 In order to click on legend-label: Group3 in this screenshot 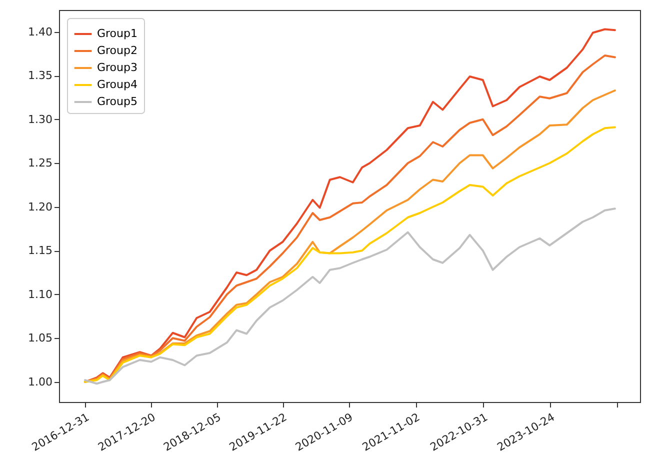, I will do `click(117, 67)`.